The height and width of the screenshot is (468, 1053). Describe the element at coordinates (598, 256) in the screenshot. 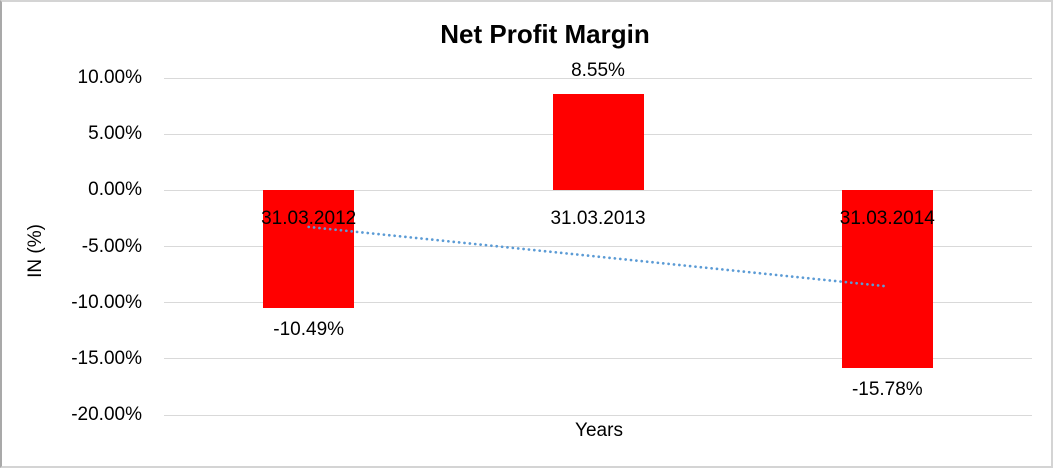

I see `trendline-path` at that location.